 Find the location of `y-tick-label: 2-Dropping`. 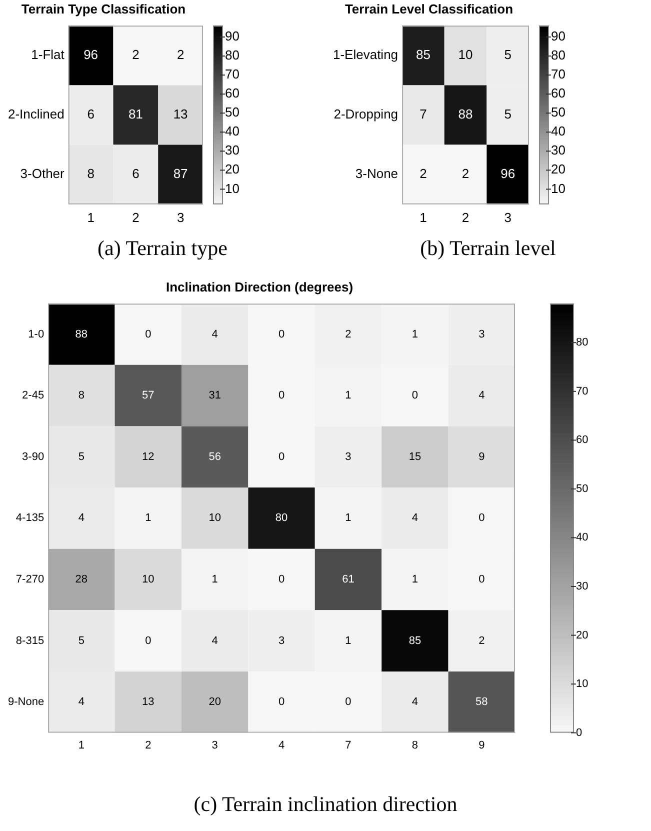

y-tick-label: 2-Dropping is located at coordinates (366, 114).